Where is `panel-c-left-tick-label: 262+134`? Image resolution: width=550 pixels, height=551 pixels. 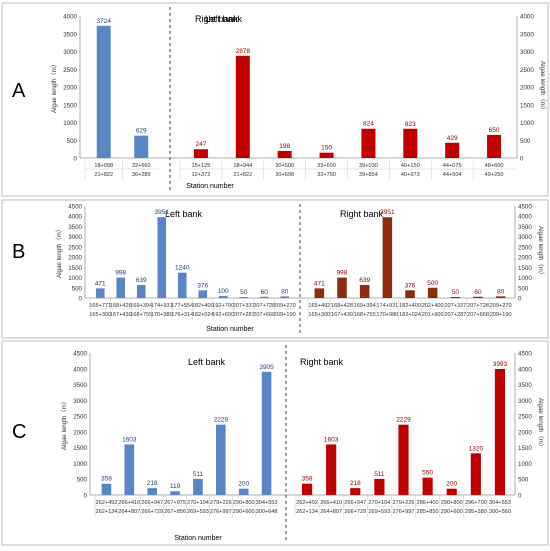 panel-c-left-tick-label: 262+134 is located at coordinates (106, 512).